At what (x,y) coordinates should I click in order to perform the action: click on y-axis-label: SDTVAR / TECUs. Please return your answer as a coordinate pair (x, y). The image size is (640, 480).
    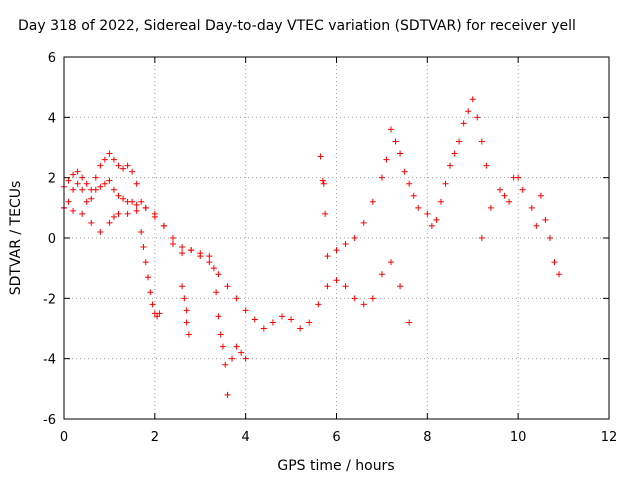
    Looking at the image, I should click on (16, 238).